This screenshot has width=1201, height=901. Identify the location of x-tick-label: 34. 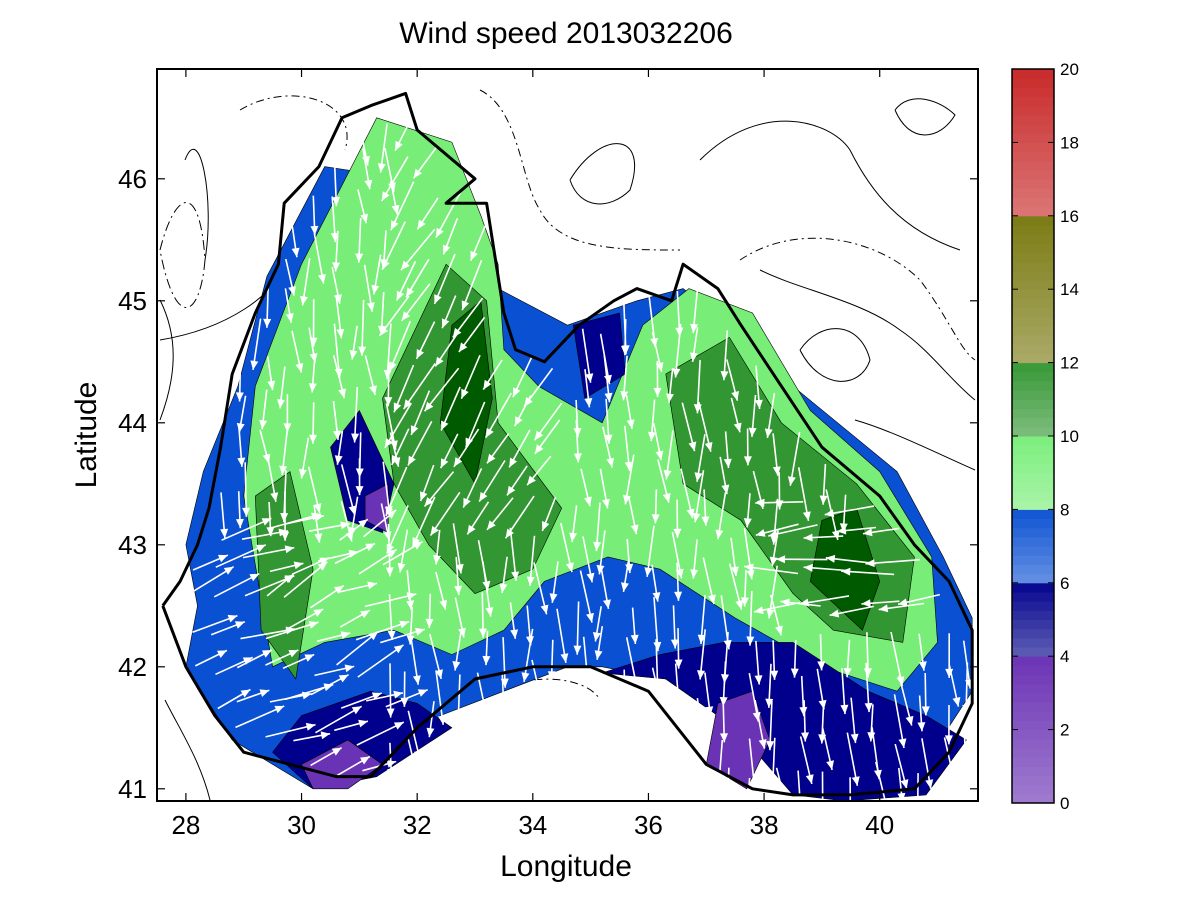
(532, 825).